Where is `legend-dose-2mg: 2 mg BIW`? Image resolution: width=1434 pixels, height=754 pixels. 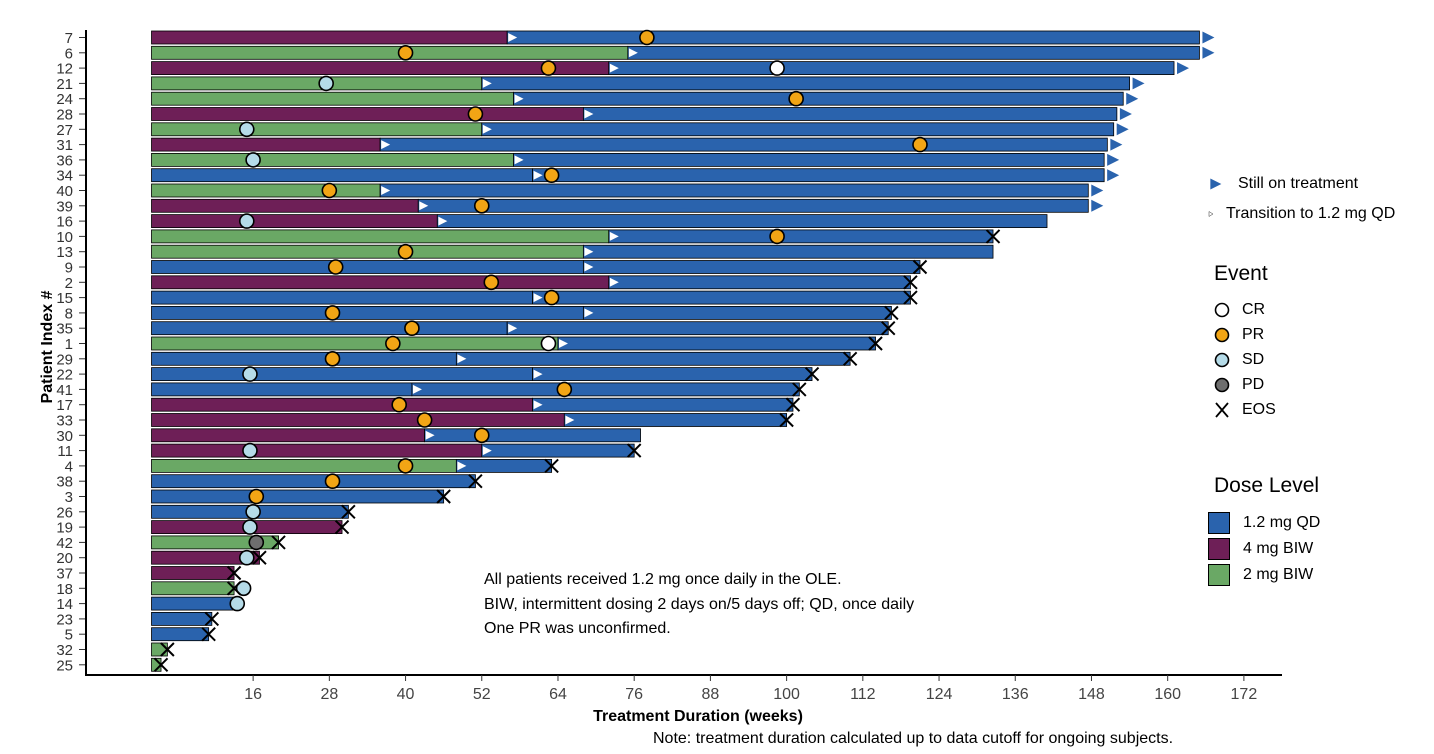 legend-dose-2mg: 2 mg BIW is located at coordinates (1260, 575).